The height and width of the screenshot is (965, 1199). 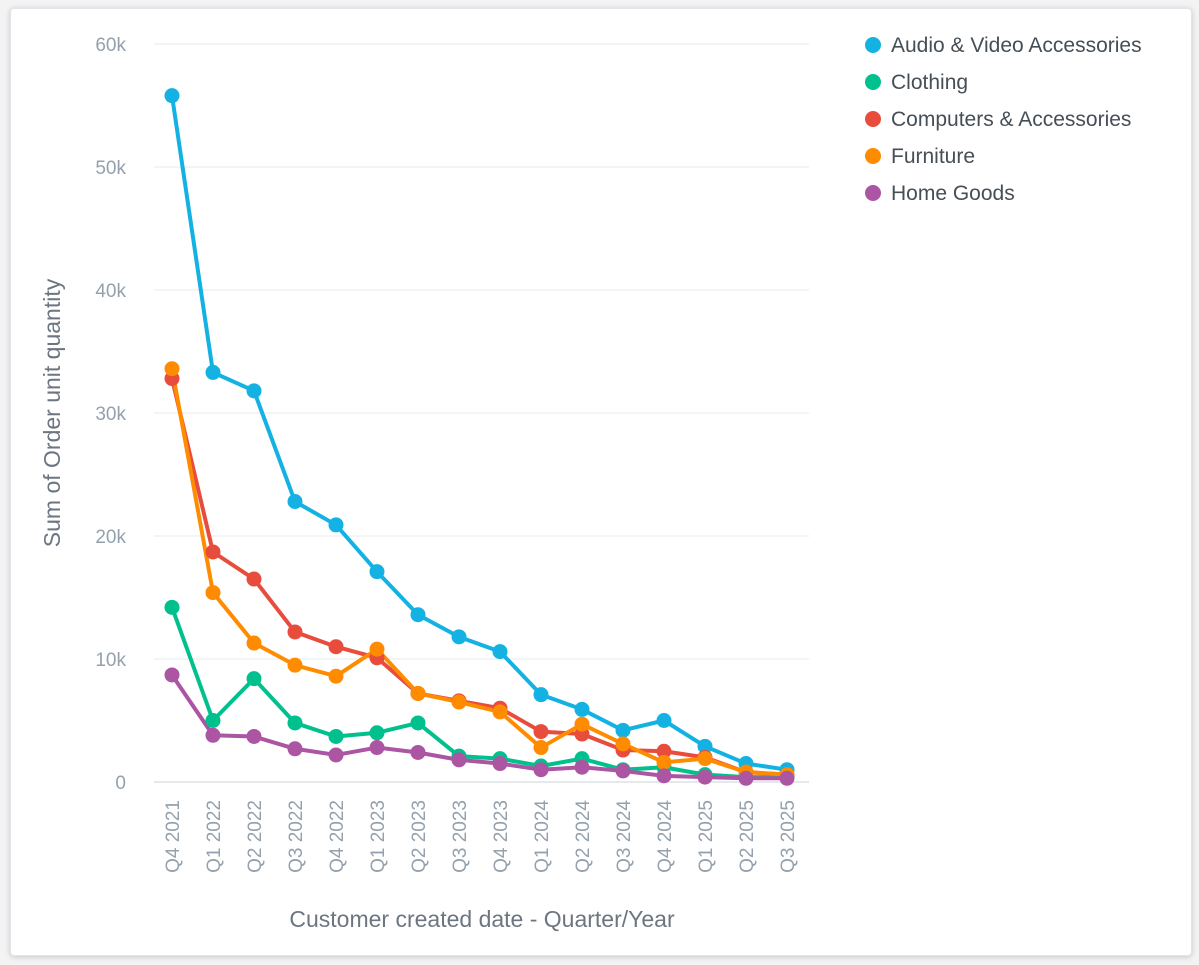 What do you see at coordinates (460, 836) in the screenshot?
I see `x-tick-label: Q3 2023` at bounding box center [460, 836].